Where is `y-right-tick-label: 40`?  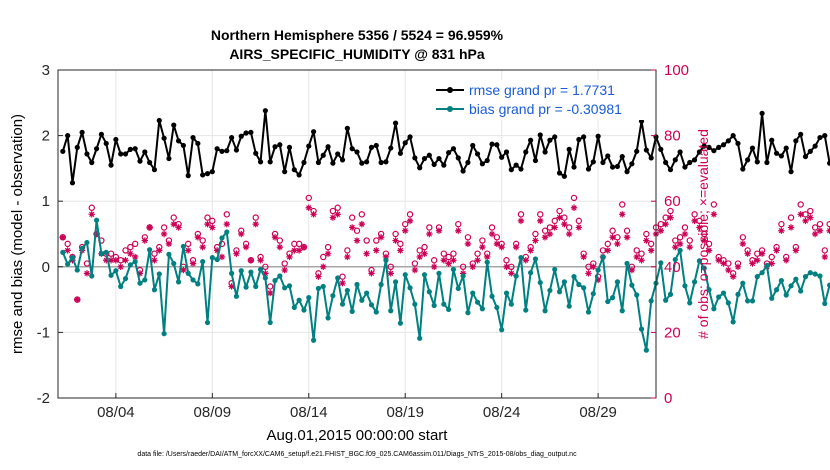
y-right-tick-label: 40 is located at coordinates (672, 267).